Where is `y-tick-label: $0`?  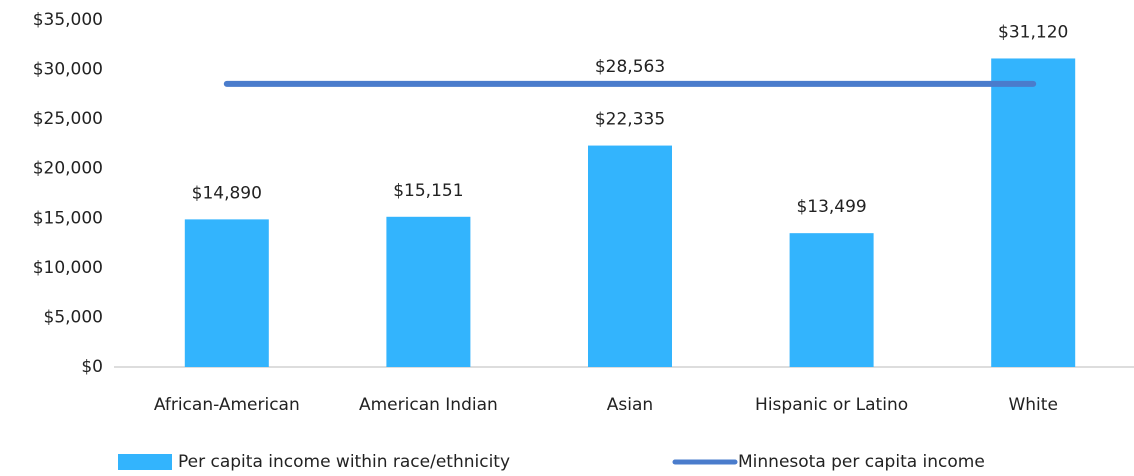 y-tick-label: $0 is located at coordinates (92, 367).